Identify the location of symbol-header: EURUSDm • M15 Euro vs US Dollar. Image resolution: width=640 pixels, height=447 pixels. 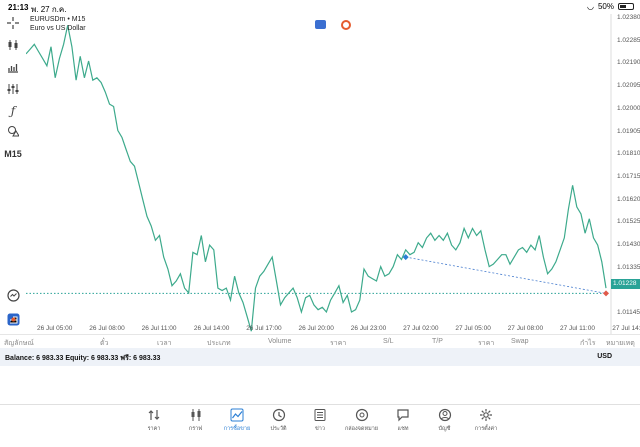
(58, 24).